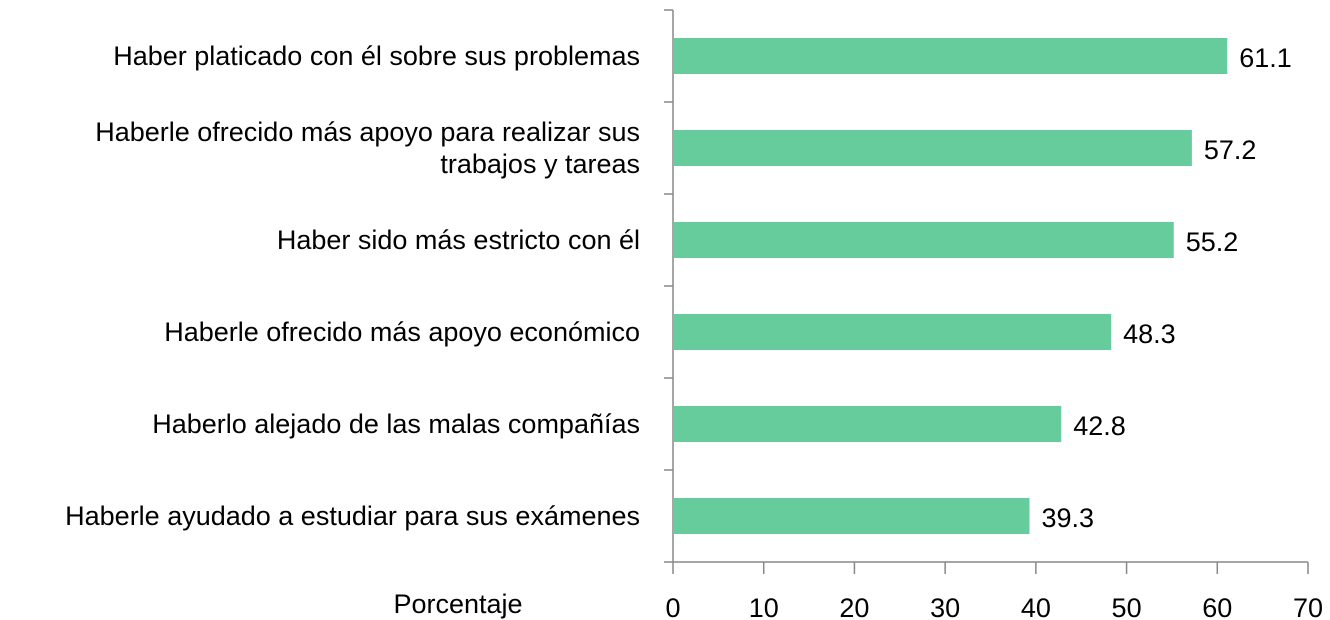  What do you see at coordinates (1217, 606) in the screenshot?
I see `x-tick-label: 60` at bounding box center [1217, 606].